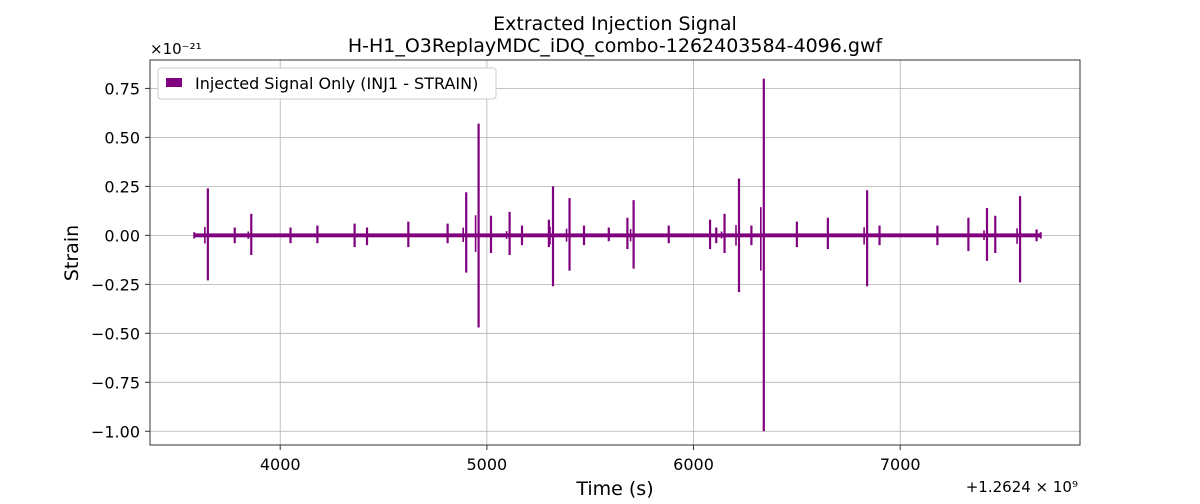  Describe the element at coordinates (614, 489) in the screenshot. I see `x-axis-label: Time (s)` at that location.